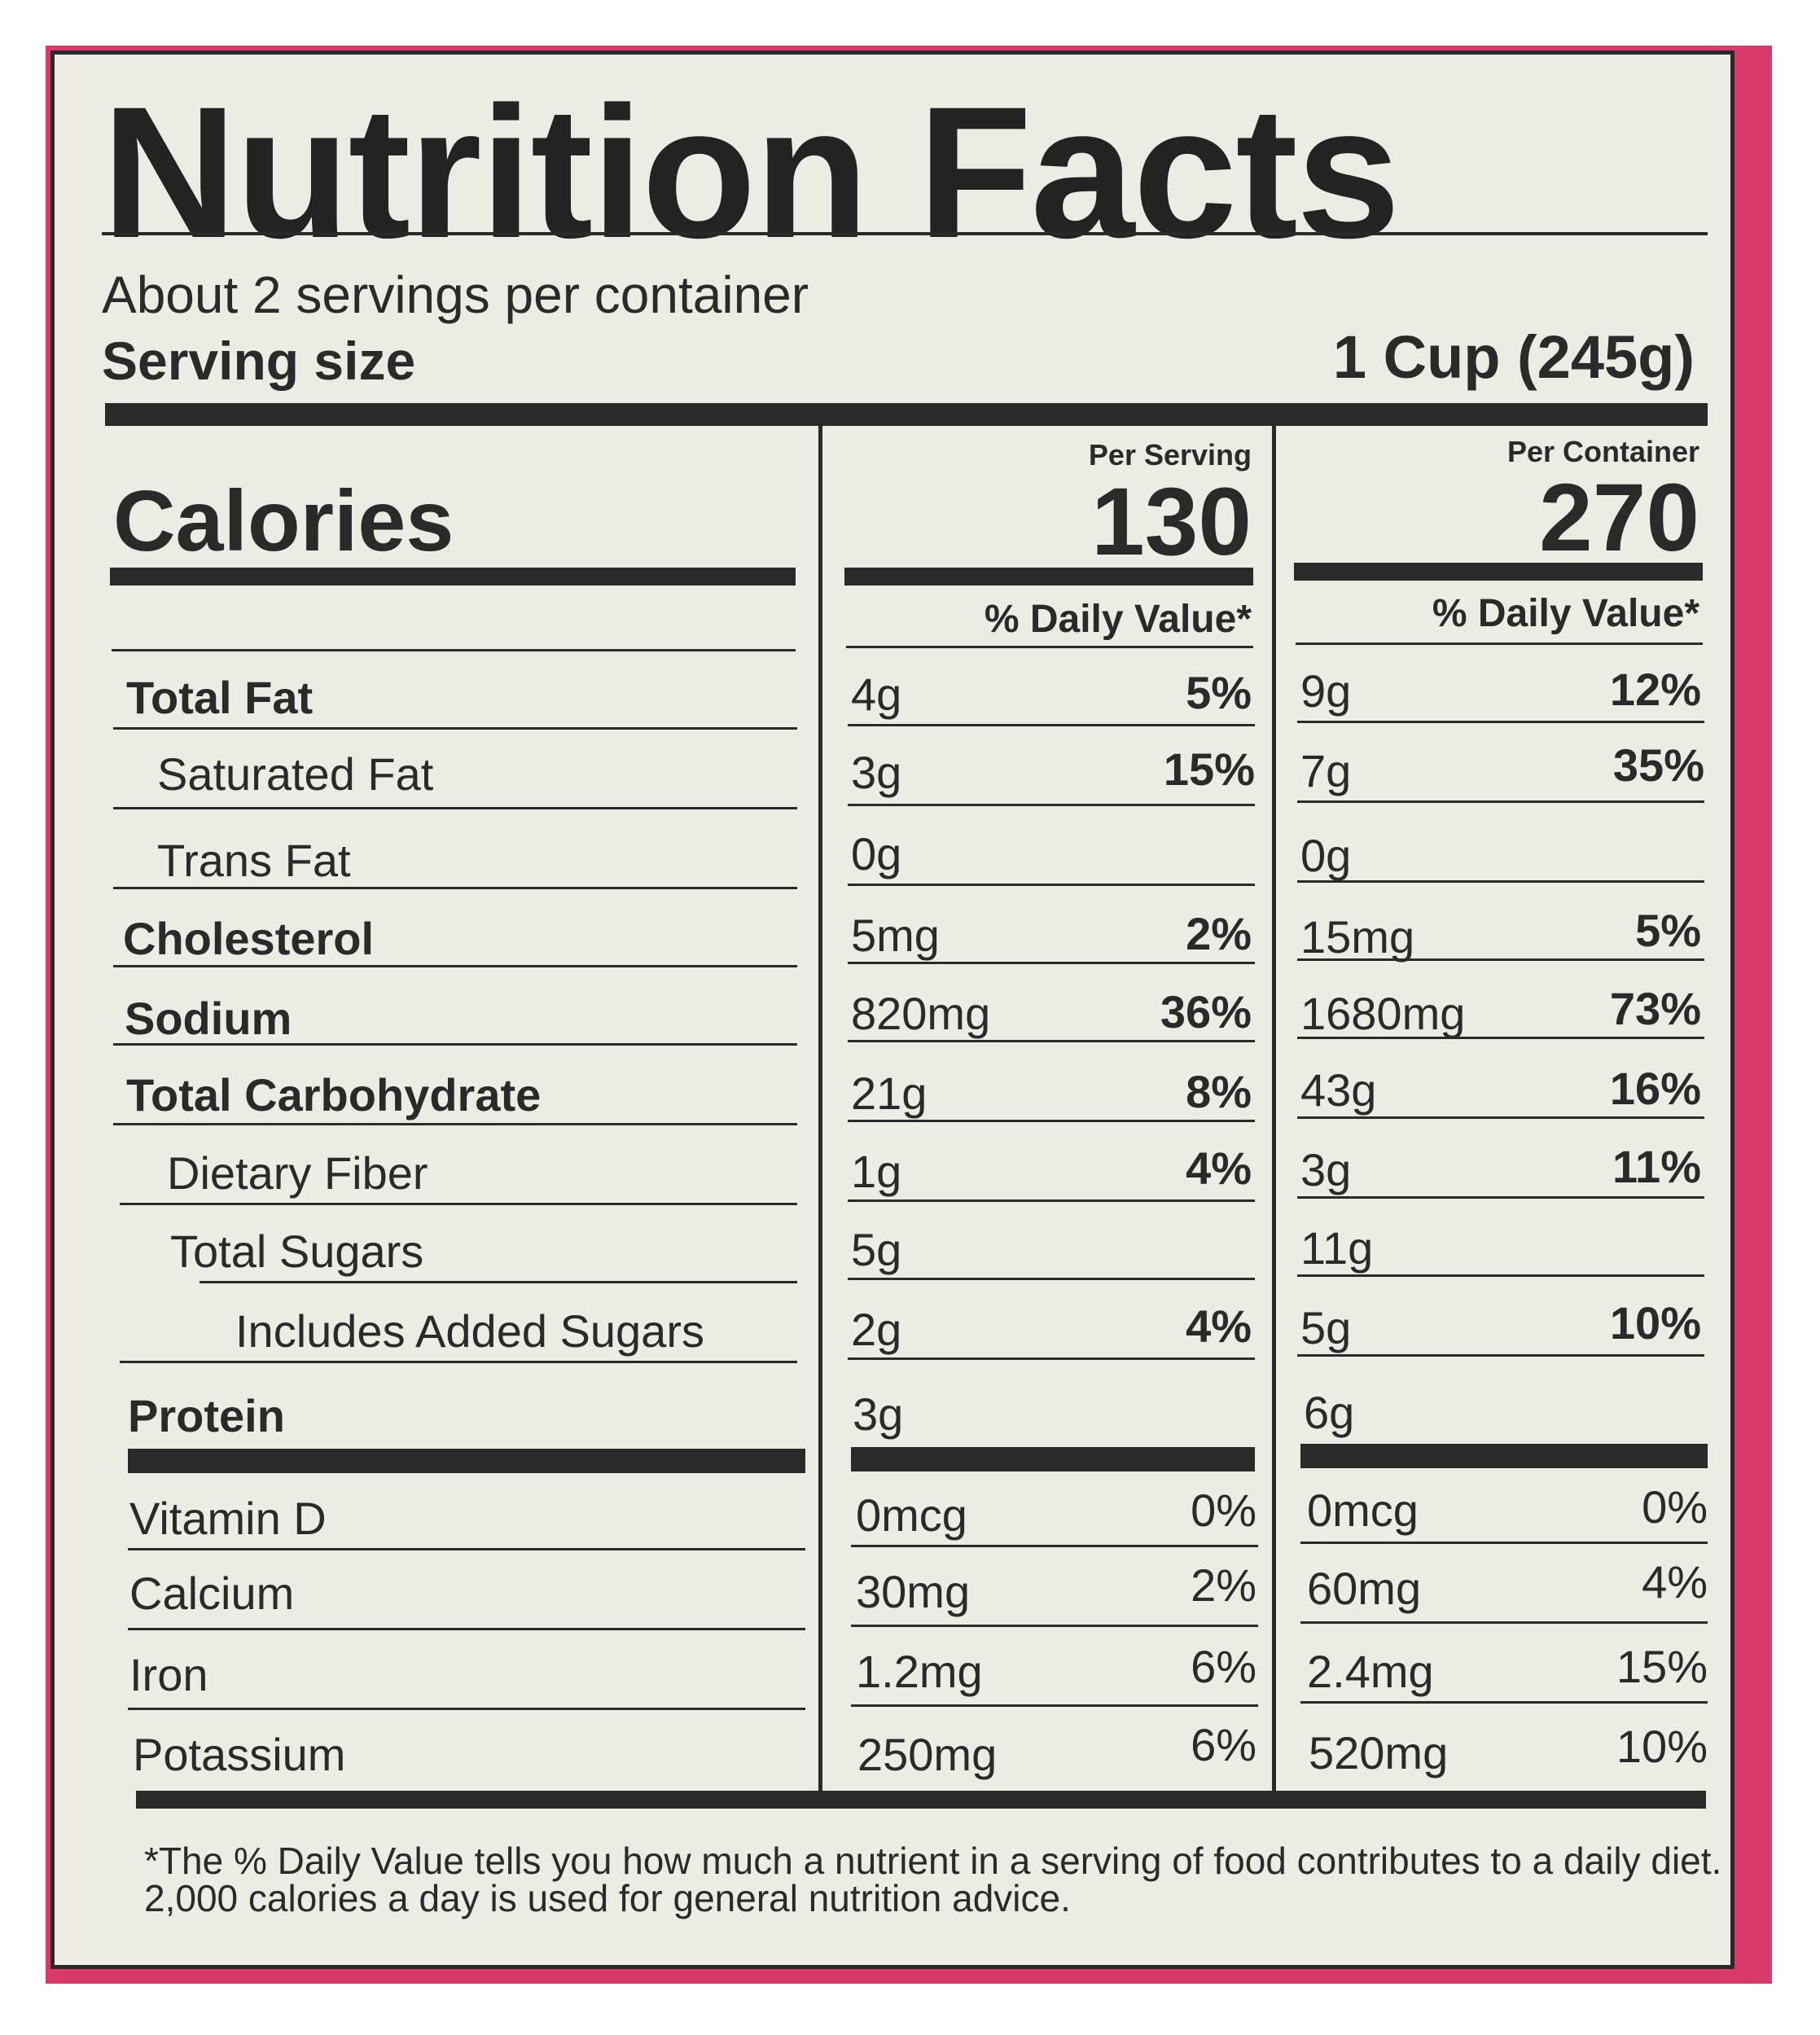 The image size is (1820, 2035). I want to click on container-amount: 7g, so click(1326, 770).